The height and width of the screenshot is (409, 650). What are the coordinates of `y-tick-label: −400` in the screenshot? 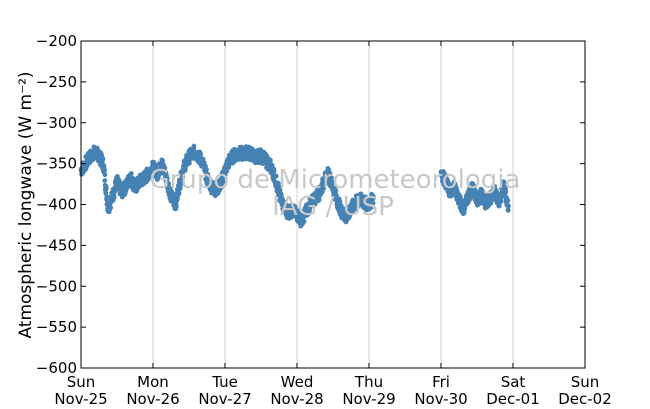 It's located at (56, 205).